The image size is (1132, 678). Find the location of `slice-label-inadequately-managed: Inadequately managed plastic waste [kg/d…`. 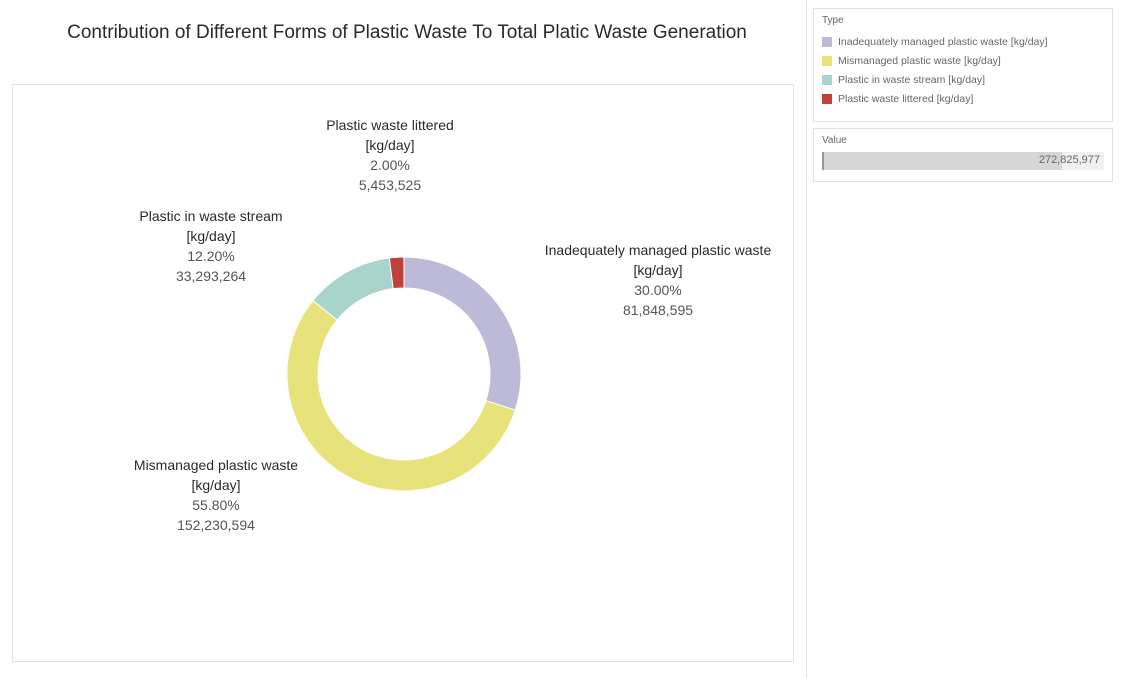

slice-label-inadequately-managed: Inadequately managed plastic waste [kg/d… is located at coordinates (658, 280).